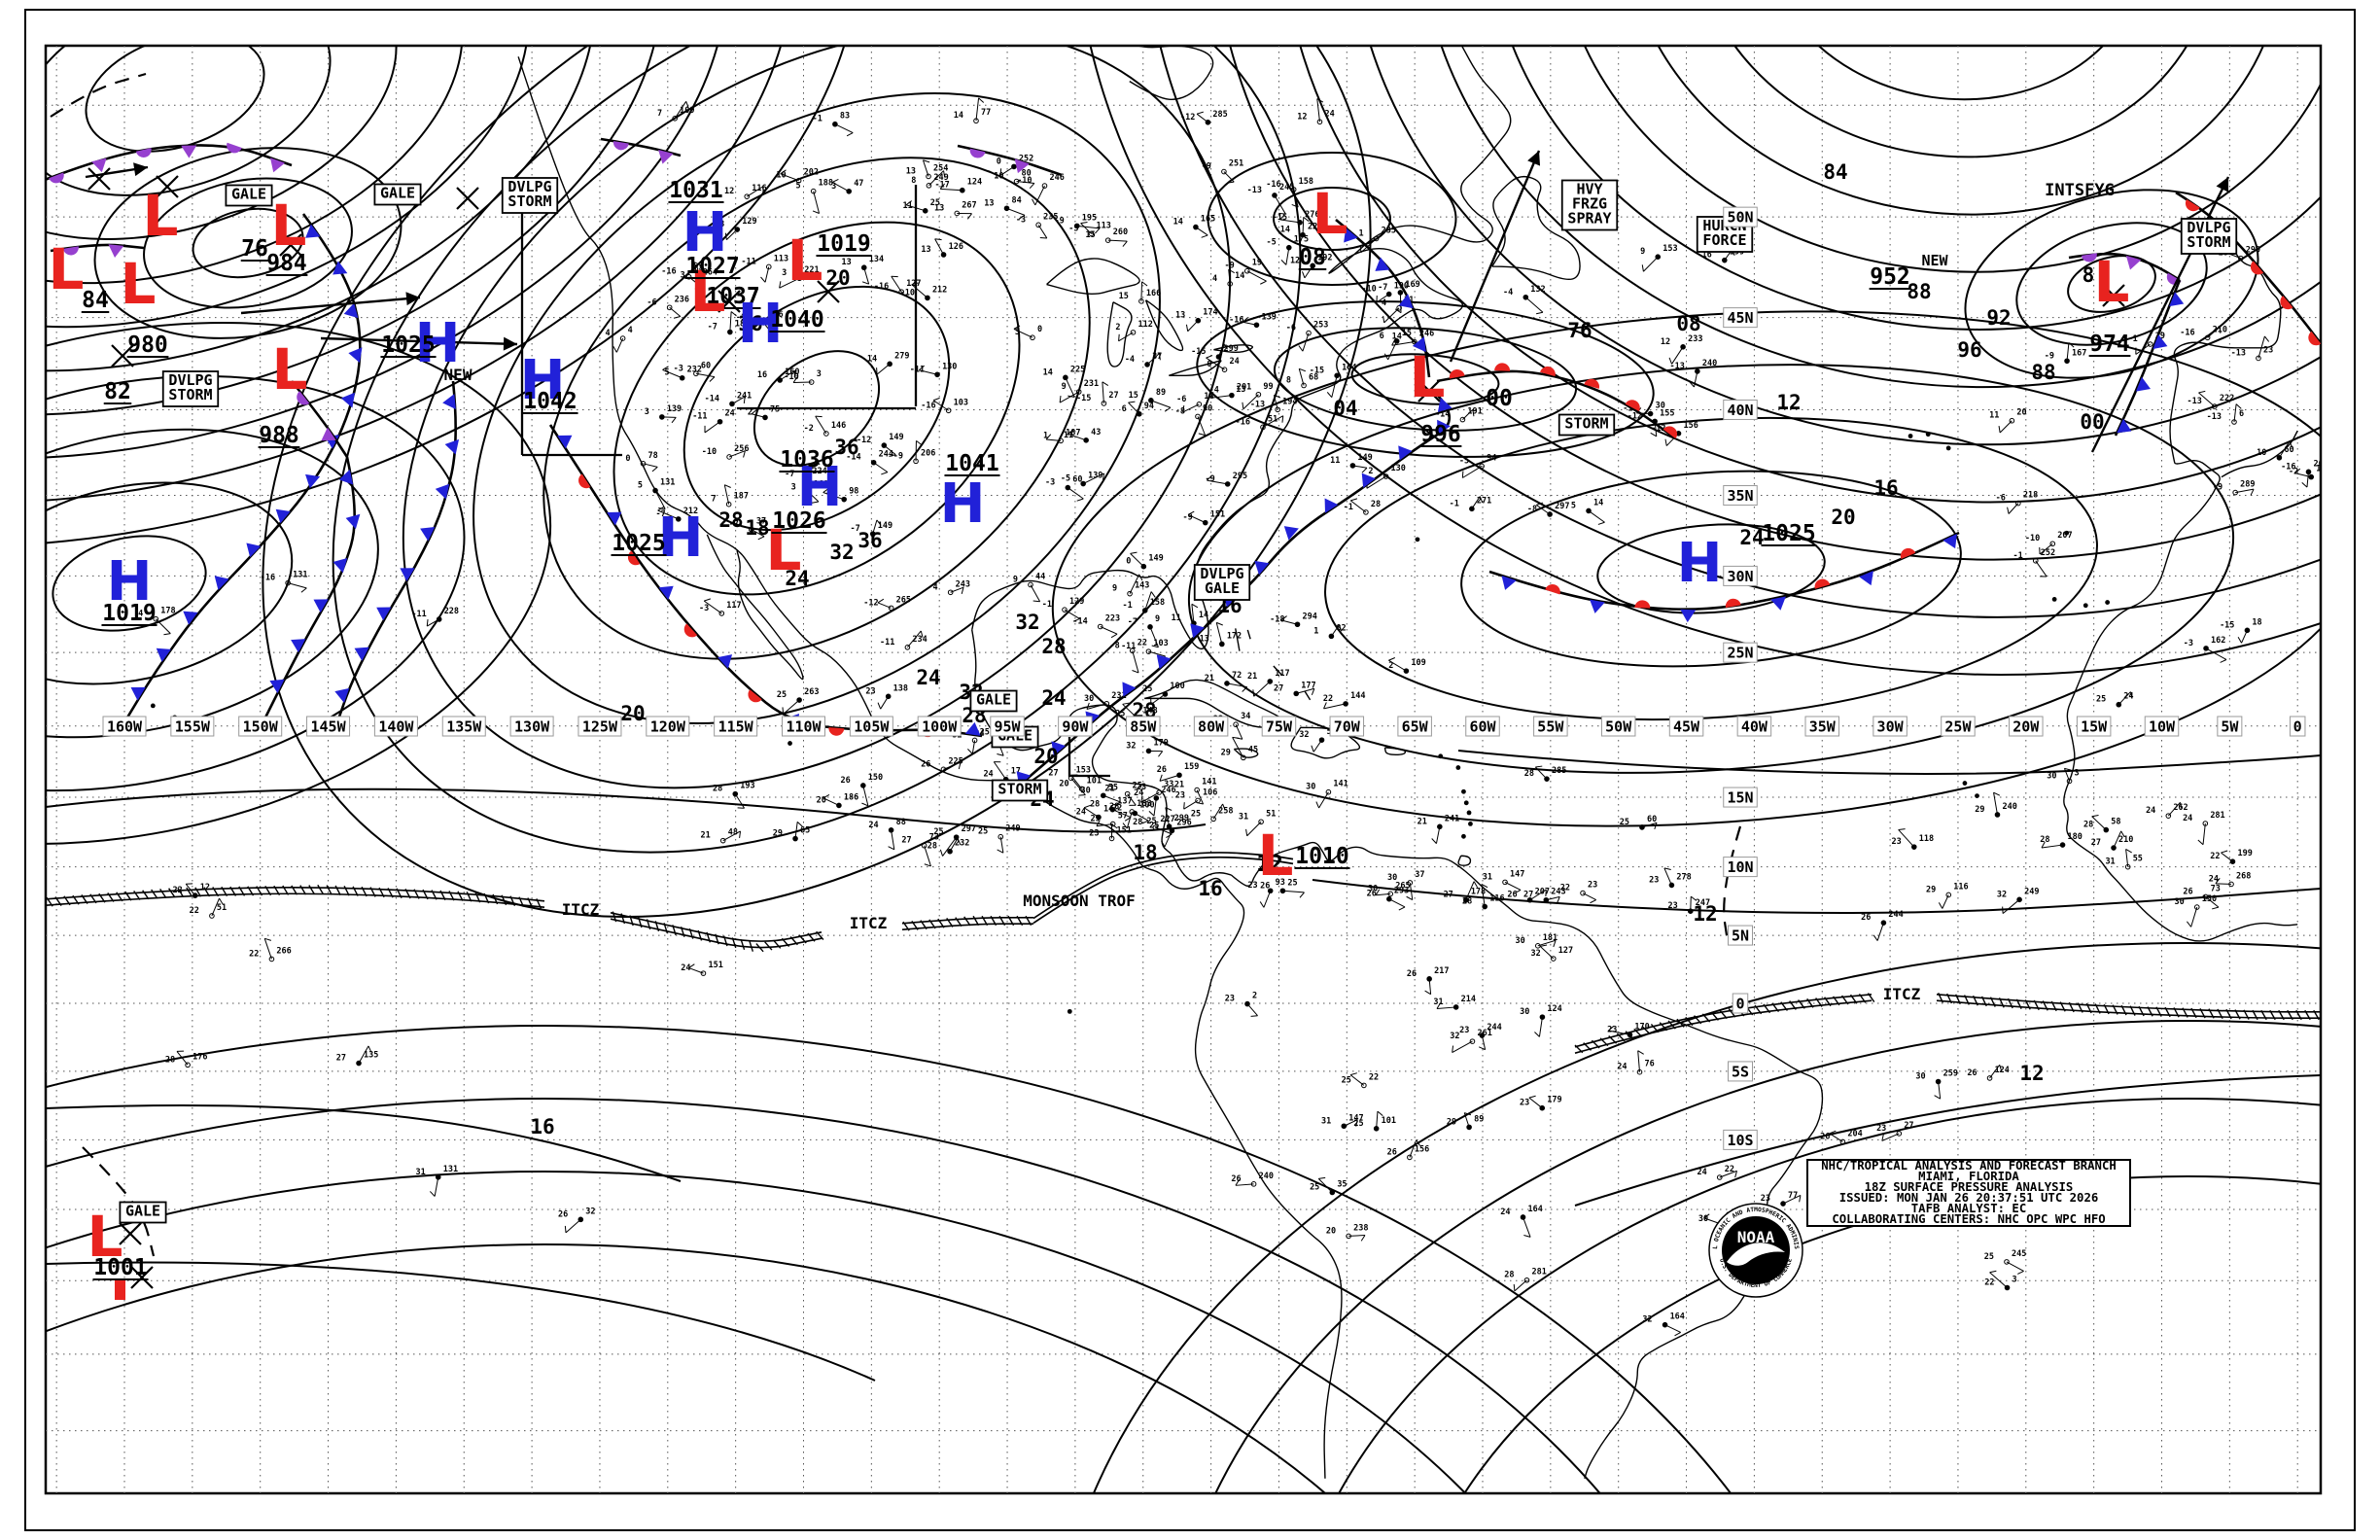 The height and width of the screenshot is (1540, 2380). Describe the element at coordinates (887, 834) in the screenshot. I see `station-plot: 24 88` at that location.